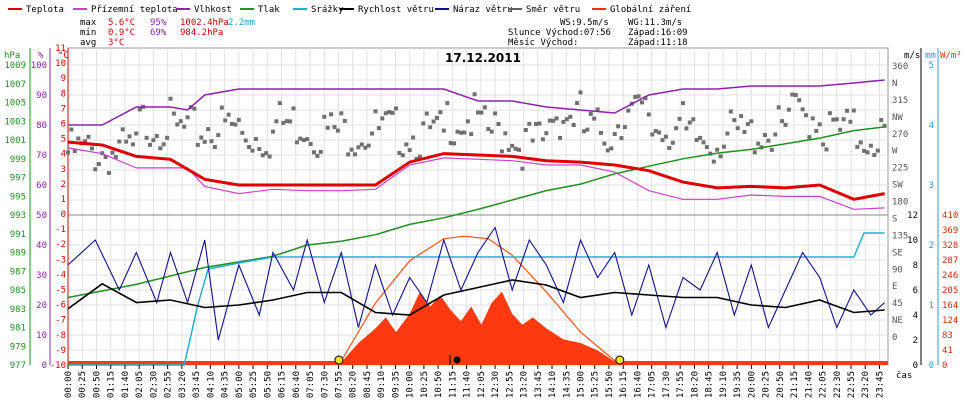 The height and width of the screenshot is (400, 966). I want to click on tick-ms: 6, so click(915, 291).